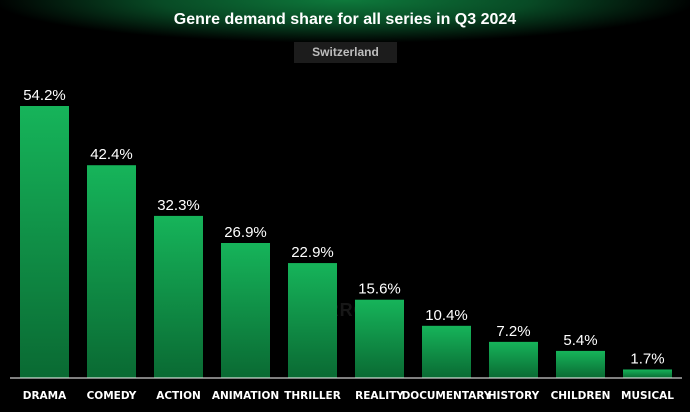  I want to click on bar-drama, so click(44, 242).